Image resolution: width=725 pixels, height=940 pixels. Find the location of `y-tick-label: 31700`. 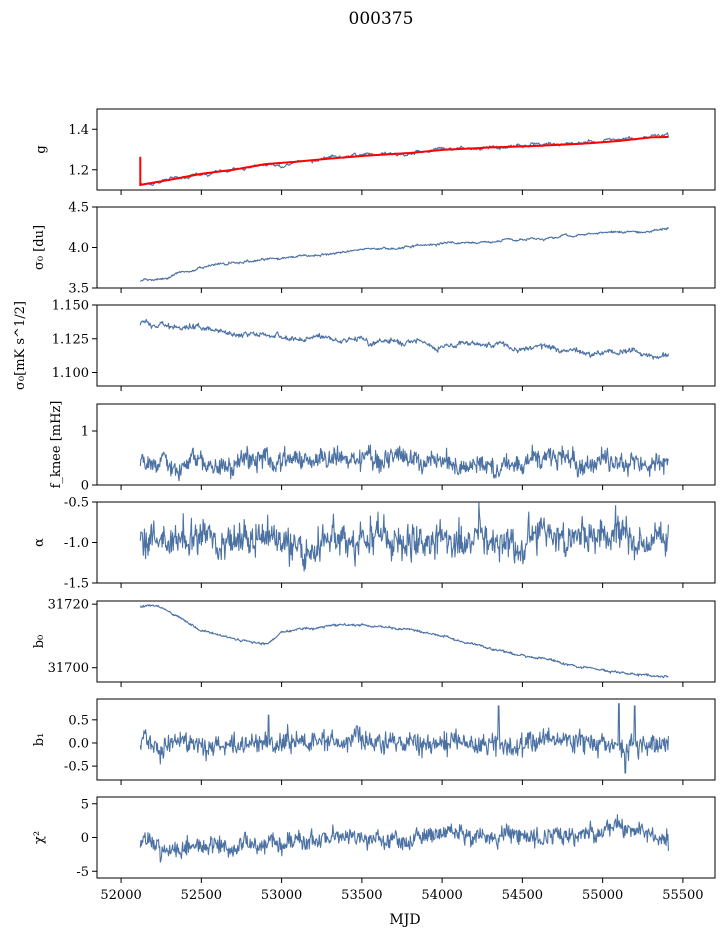

y-tick-label: 31700 is located at coordinates (68, 668).